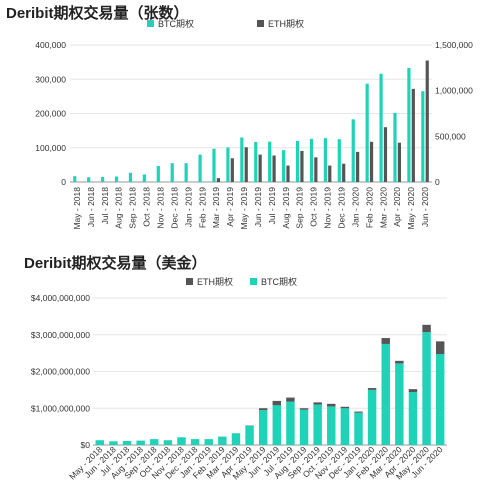  Describe the element at coordinates (411, 208) in the screenshot. I see `x-tick-label: May - 2020` at that location.